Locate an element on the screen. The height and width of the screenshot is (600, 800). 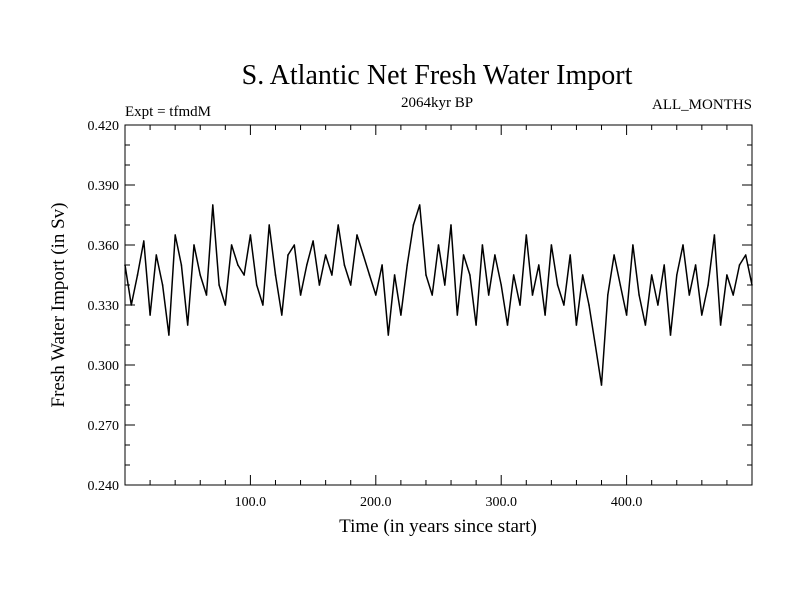
y-tick-label: 0.330 is located at coordinates (104, 306).